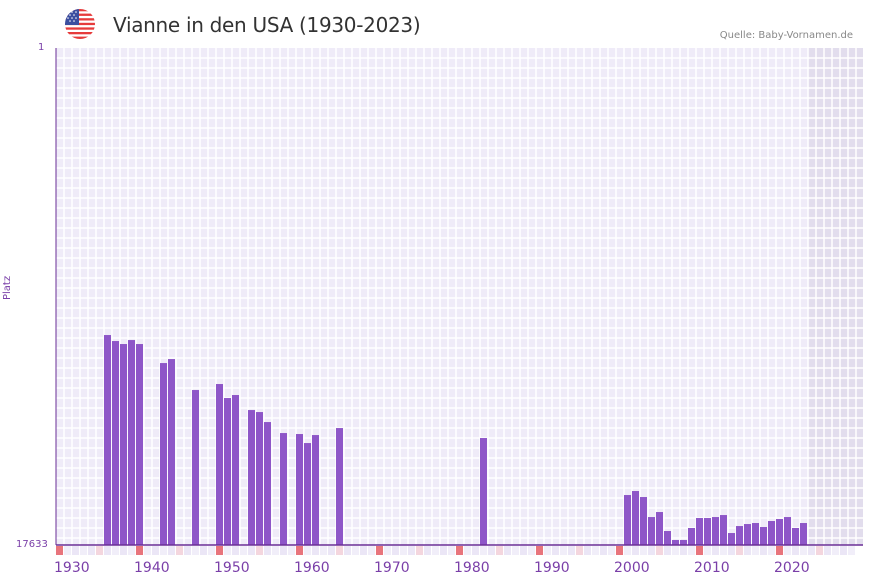  I want to click on bar-1947, so click(195, 467).